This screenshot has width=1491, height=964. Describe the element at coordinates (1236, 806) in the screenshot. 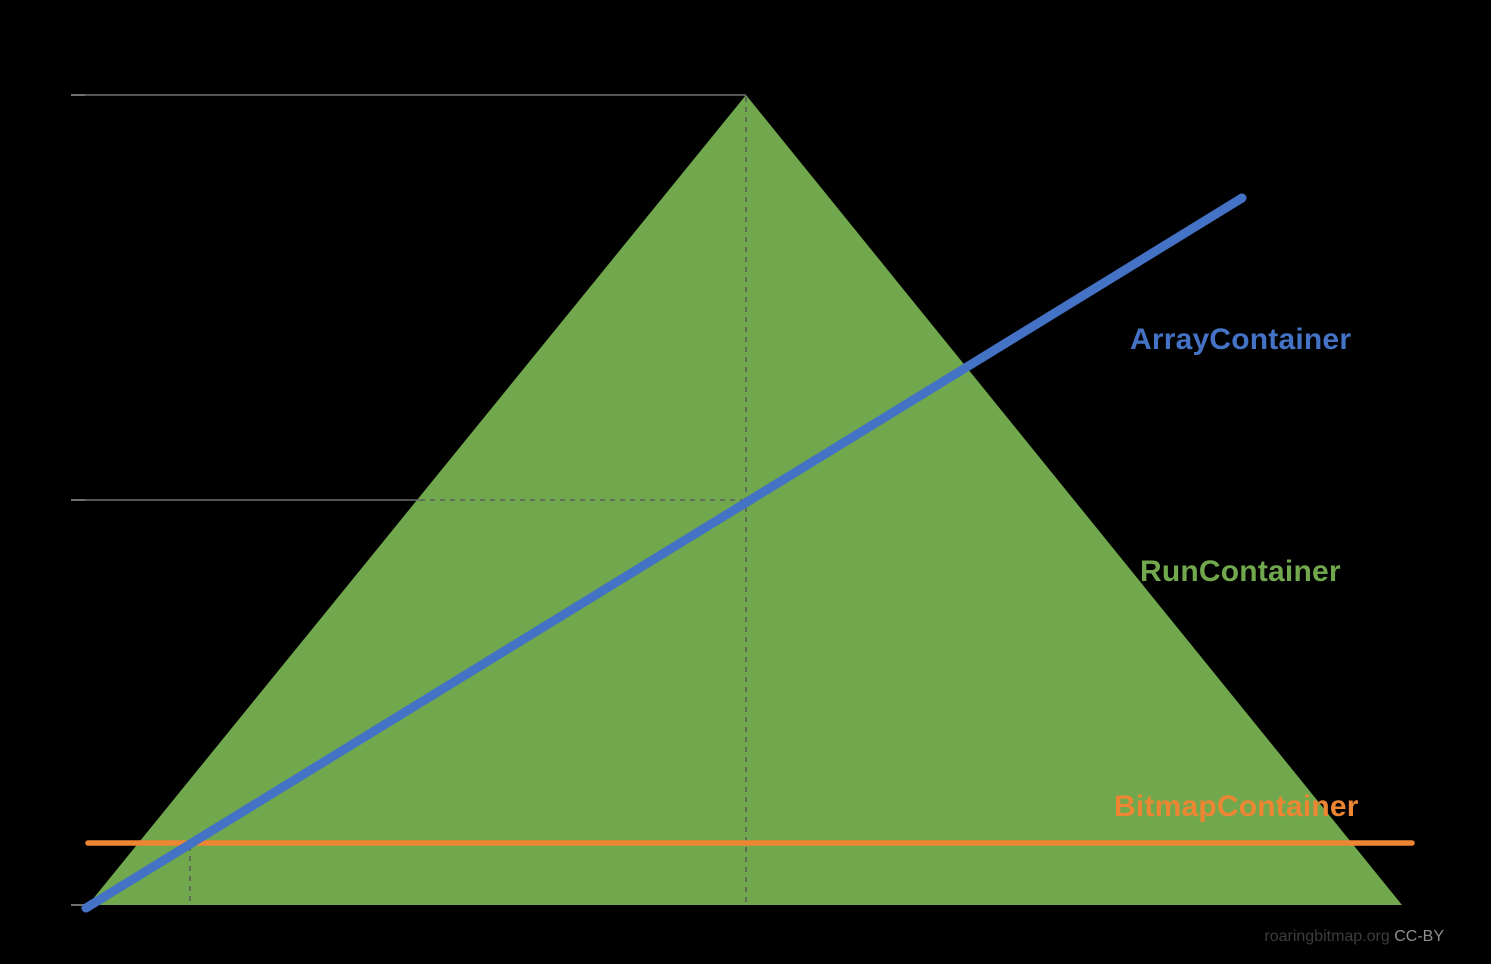

I see `bitmap-container-label: BitmapContainer` at that location.